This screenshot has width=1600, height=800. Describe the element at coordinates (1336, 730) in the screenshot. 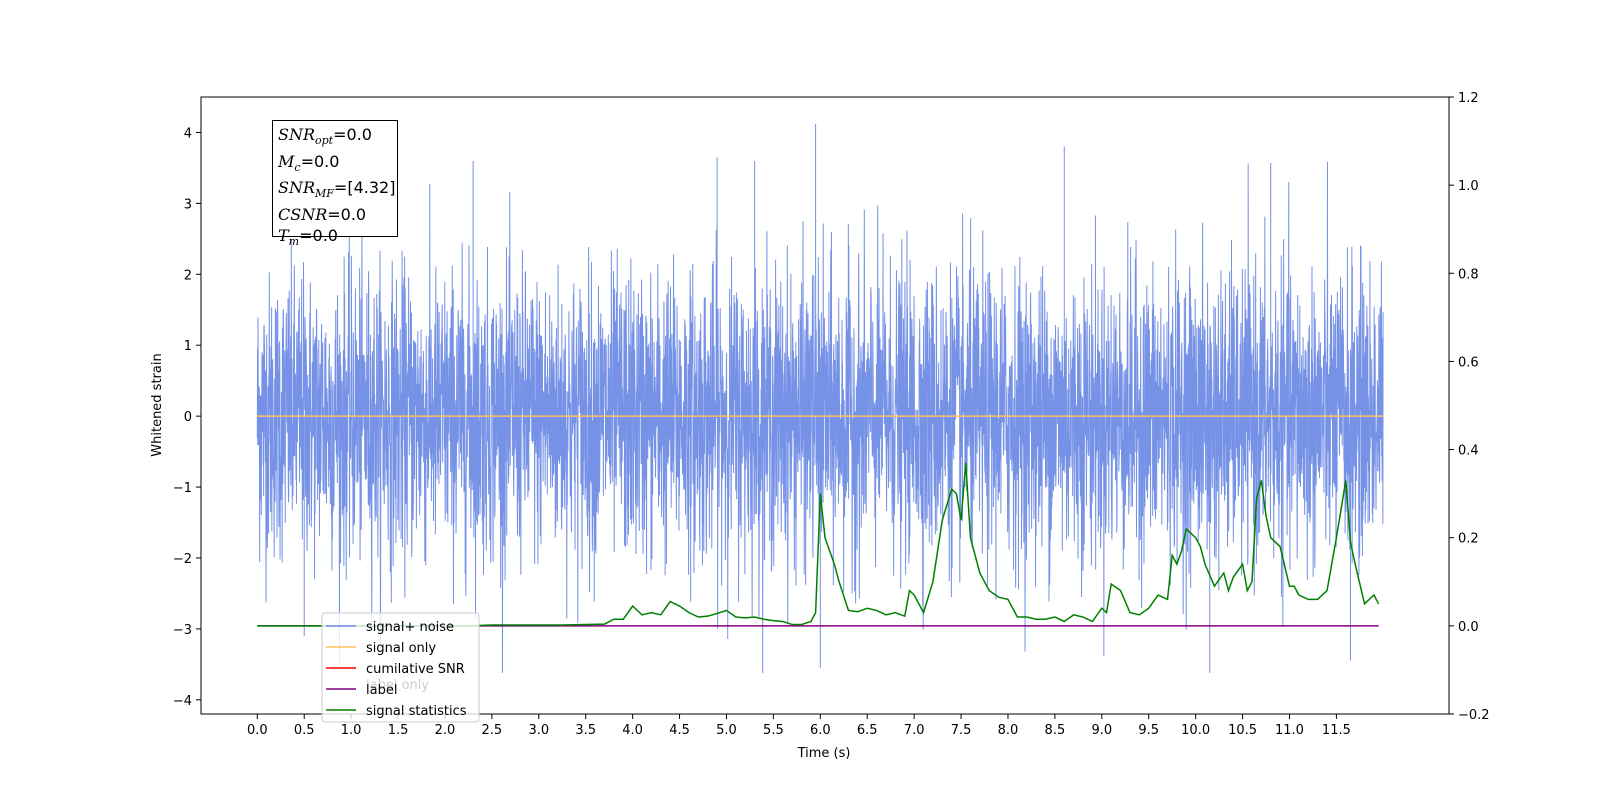

I see `x-tick-label: 11.5` at that location.